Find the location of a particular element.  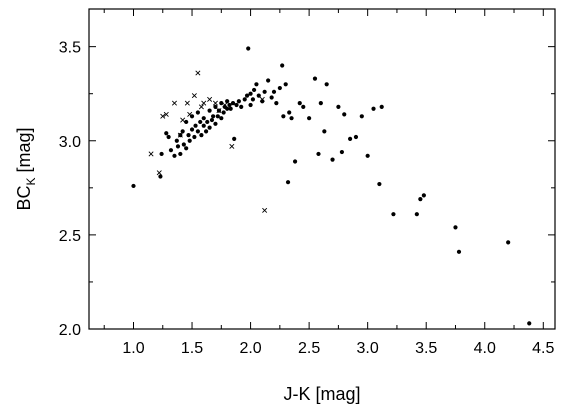

x-tick-label: 4.5 is located at coordinates (543, 348).